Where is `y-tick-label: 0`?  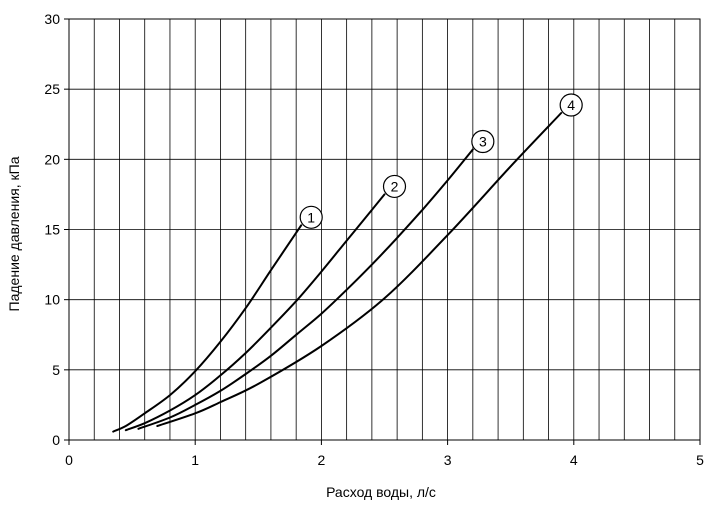 y-tick-label: 0 is located at coordinates (56, 440).